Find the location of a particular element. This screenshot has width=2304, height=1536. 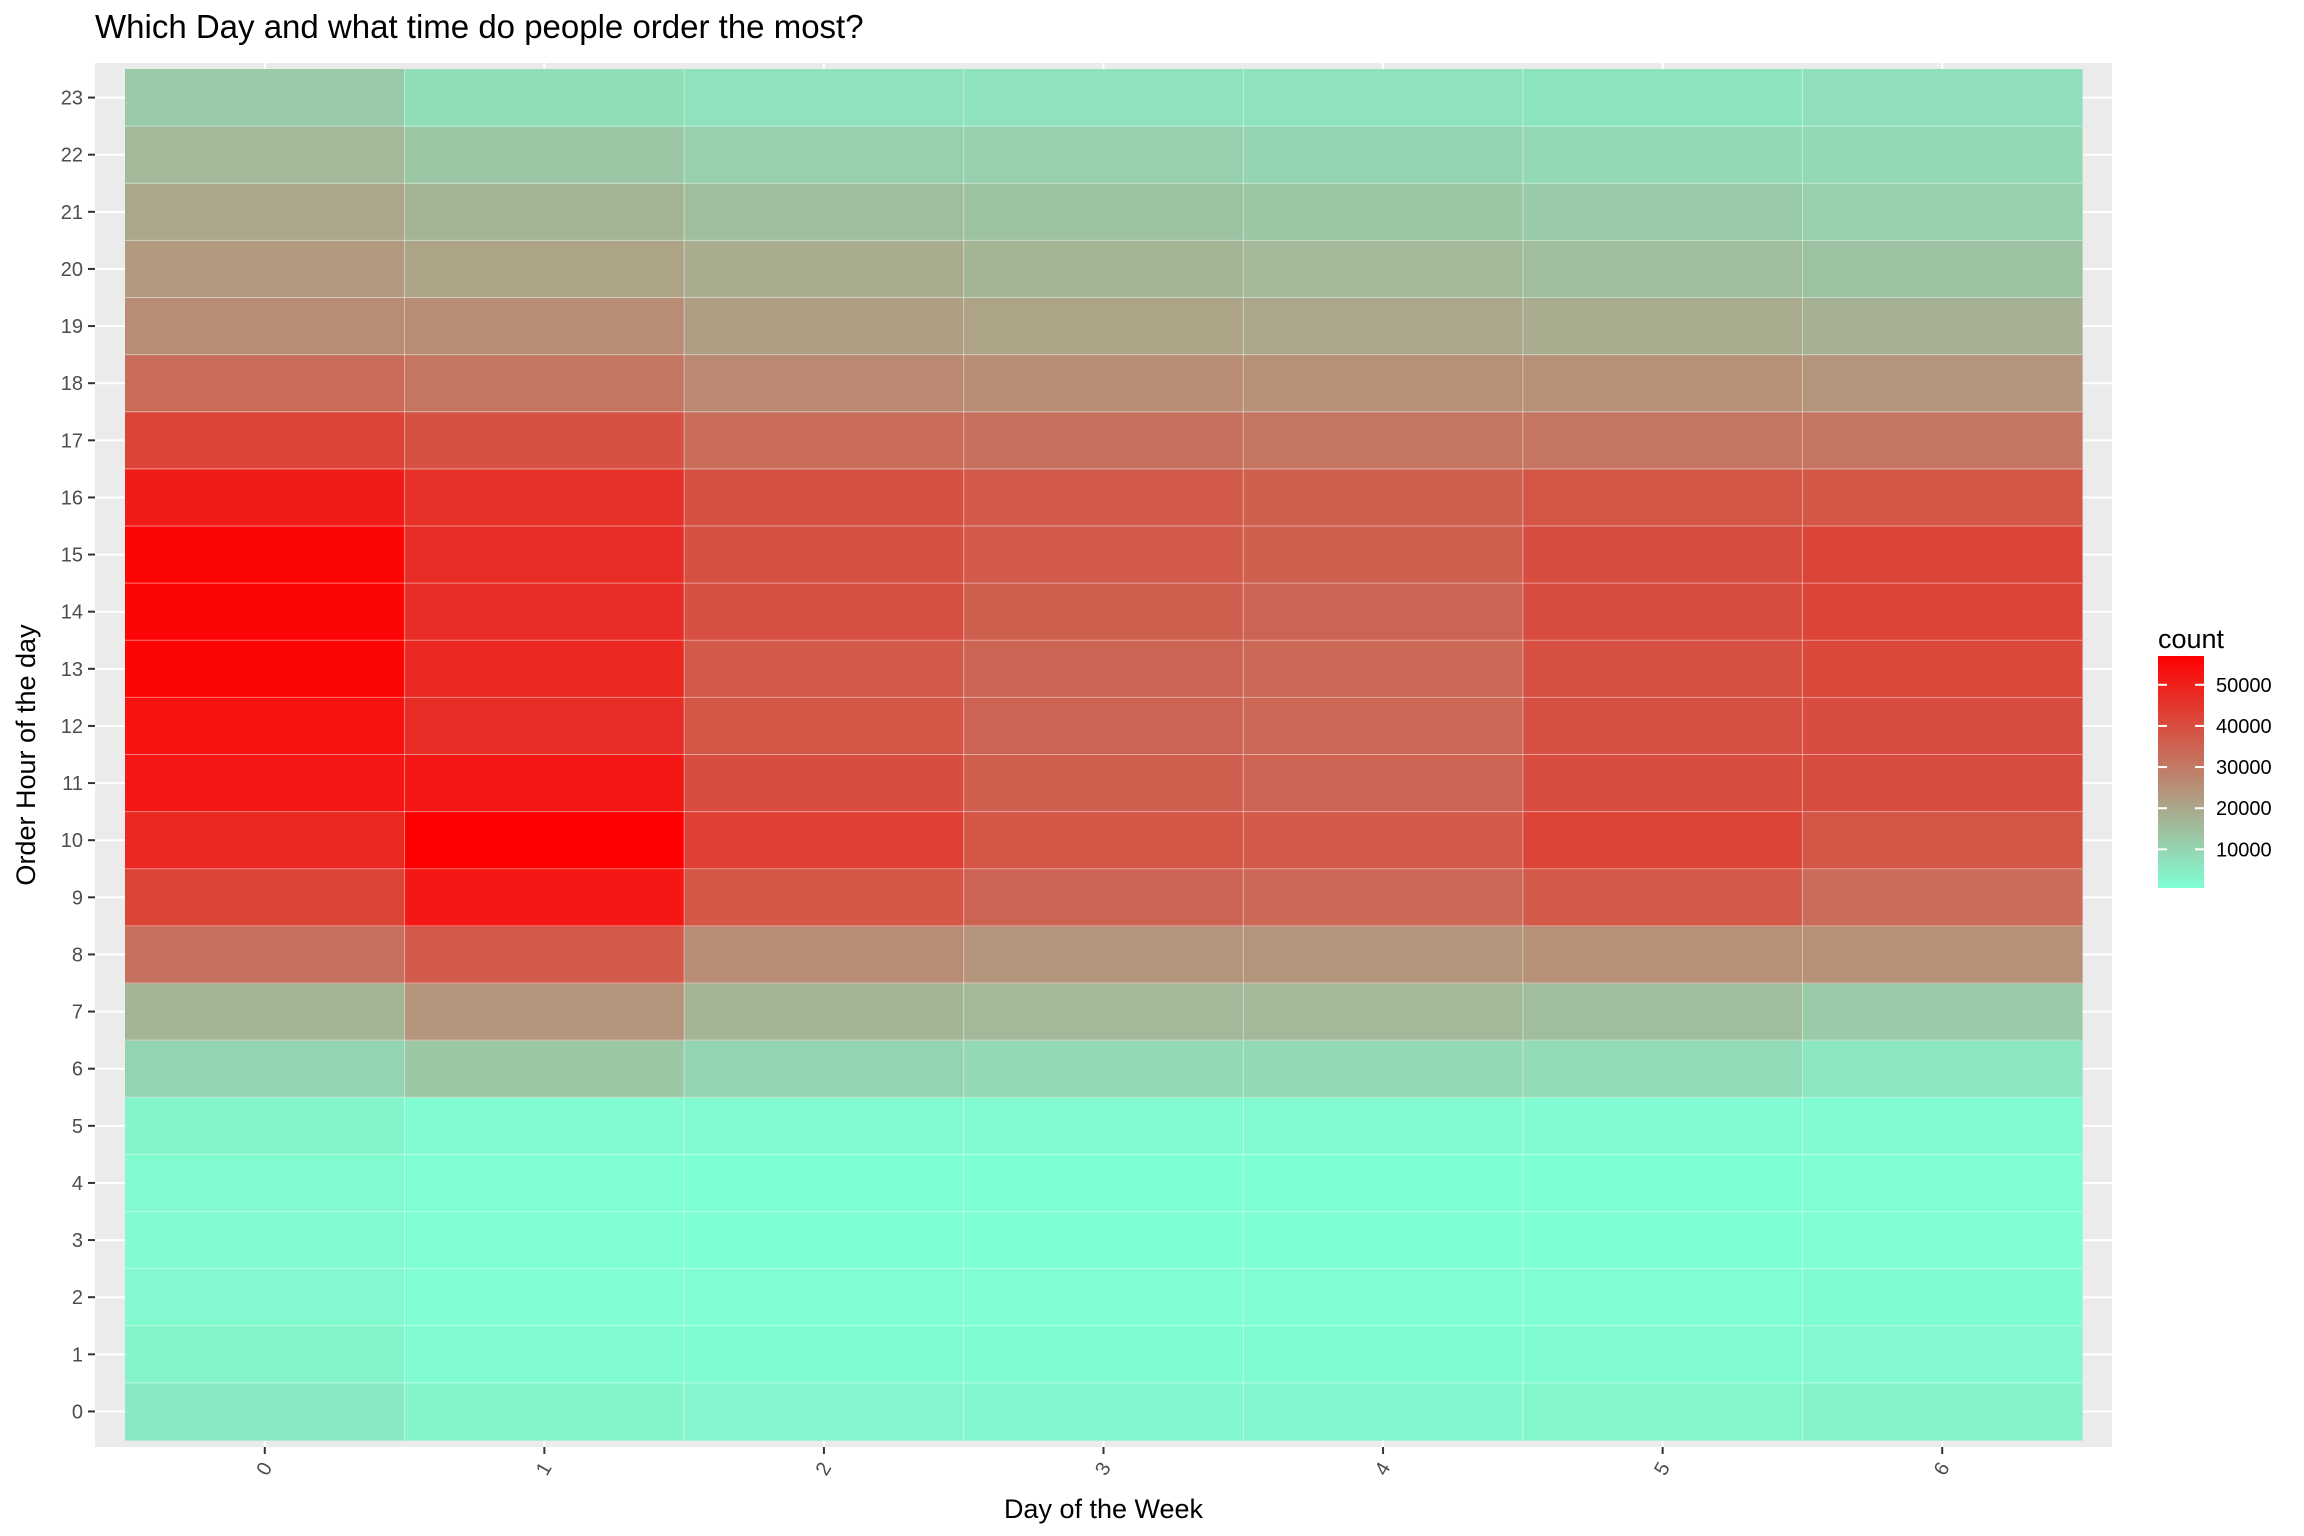

y-axis-title: Order Hour of the day is located at coordinates (26, 755).